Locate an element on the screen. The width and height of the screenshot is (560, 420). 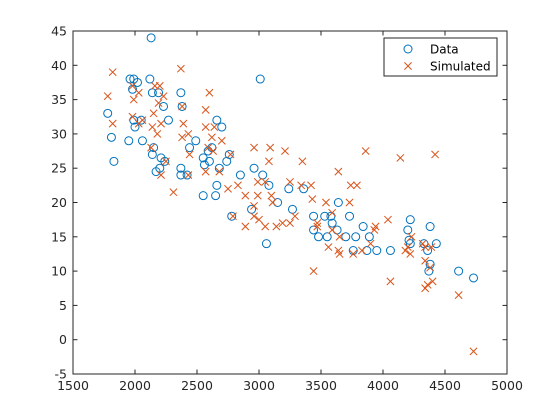
y-tick-label: 15 is located at coordinates (59, 236).